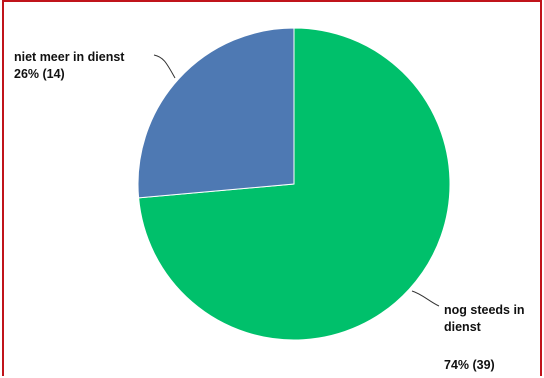 The width and height of the screenshot is (544, 378). What do you see at coordinates (69, 57) in the screenshot?
I see `slice-label-niet-meer-in-dienst: niet meer in dienst` at bounding box center [69, 57].